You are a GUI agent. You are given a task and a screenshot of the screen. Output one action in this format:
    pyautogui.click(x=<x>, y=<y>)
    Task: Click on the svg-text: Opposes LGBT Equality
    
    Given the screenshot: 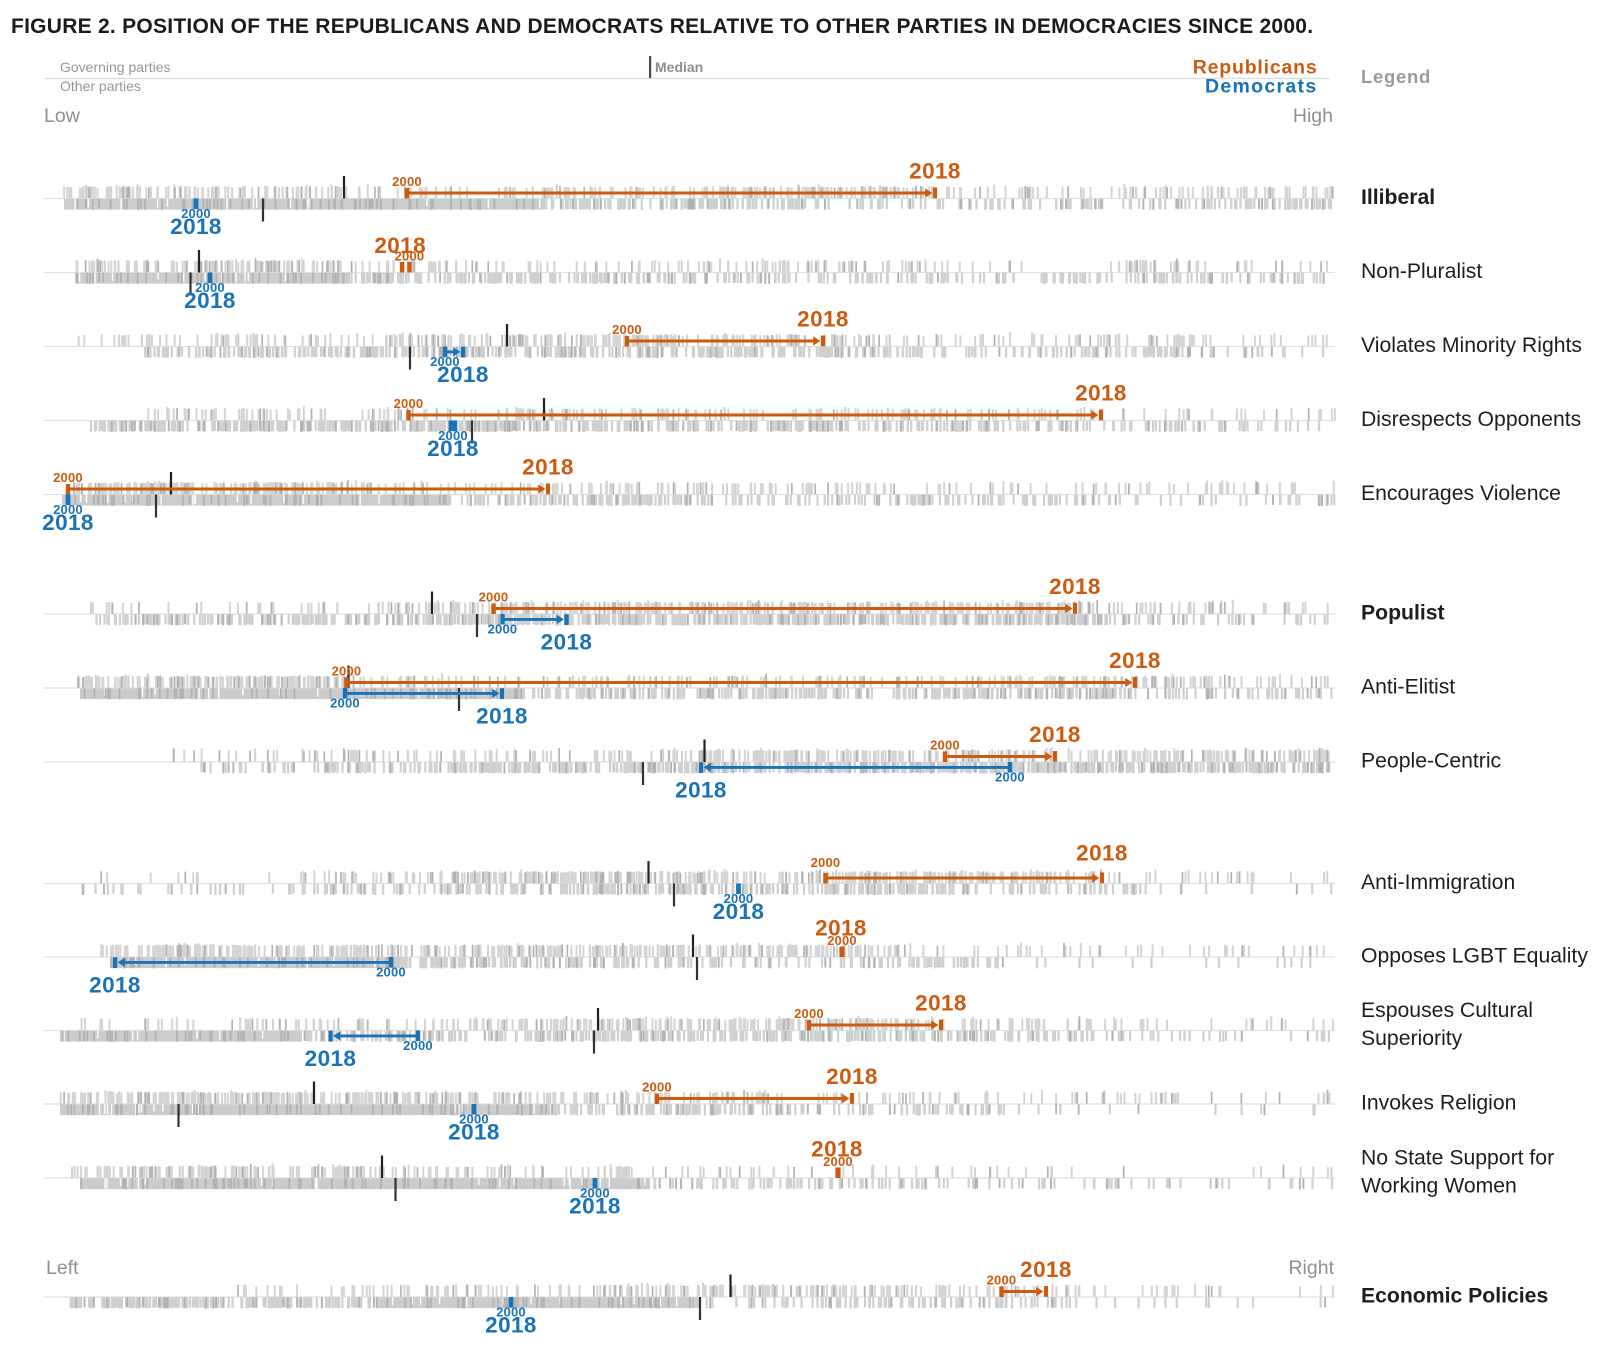 What is the action you would take?
    pyautogui.click(x=1474, y=956)
    